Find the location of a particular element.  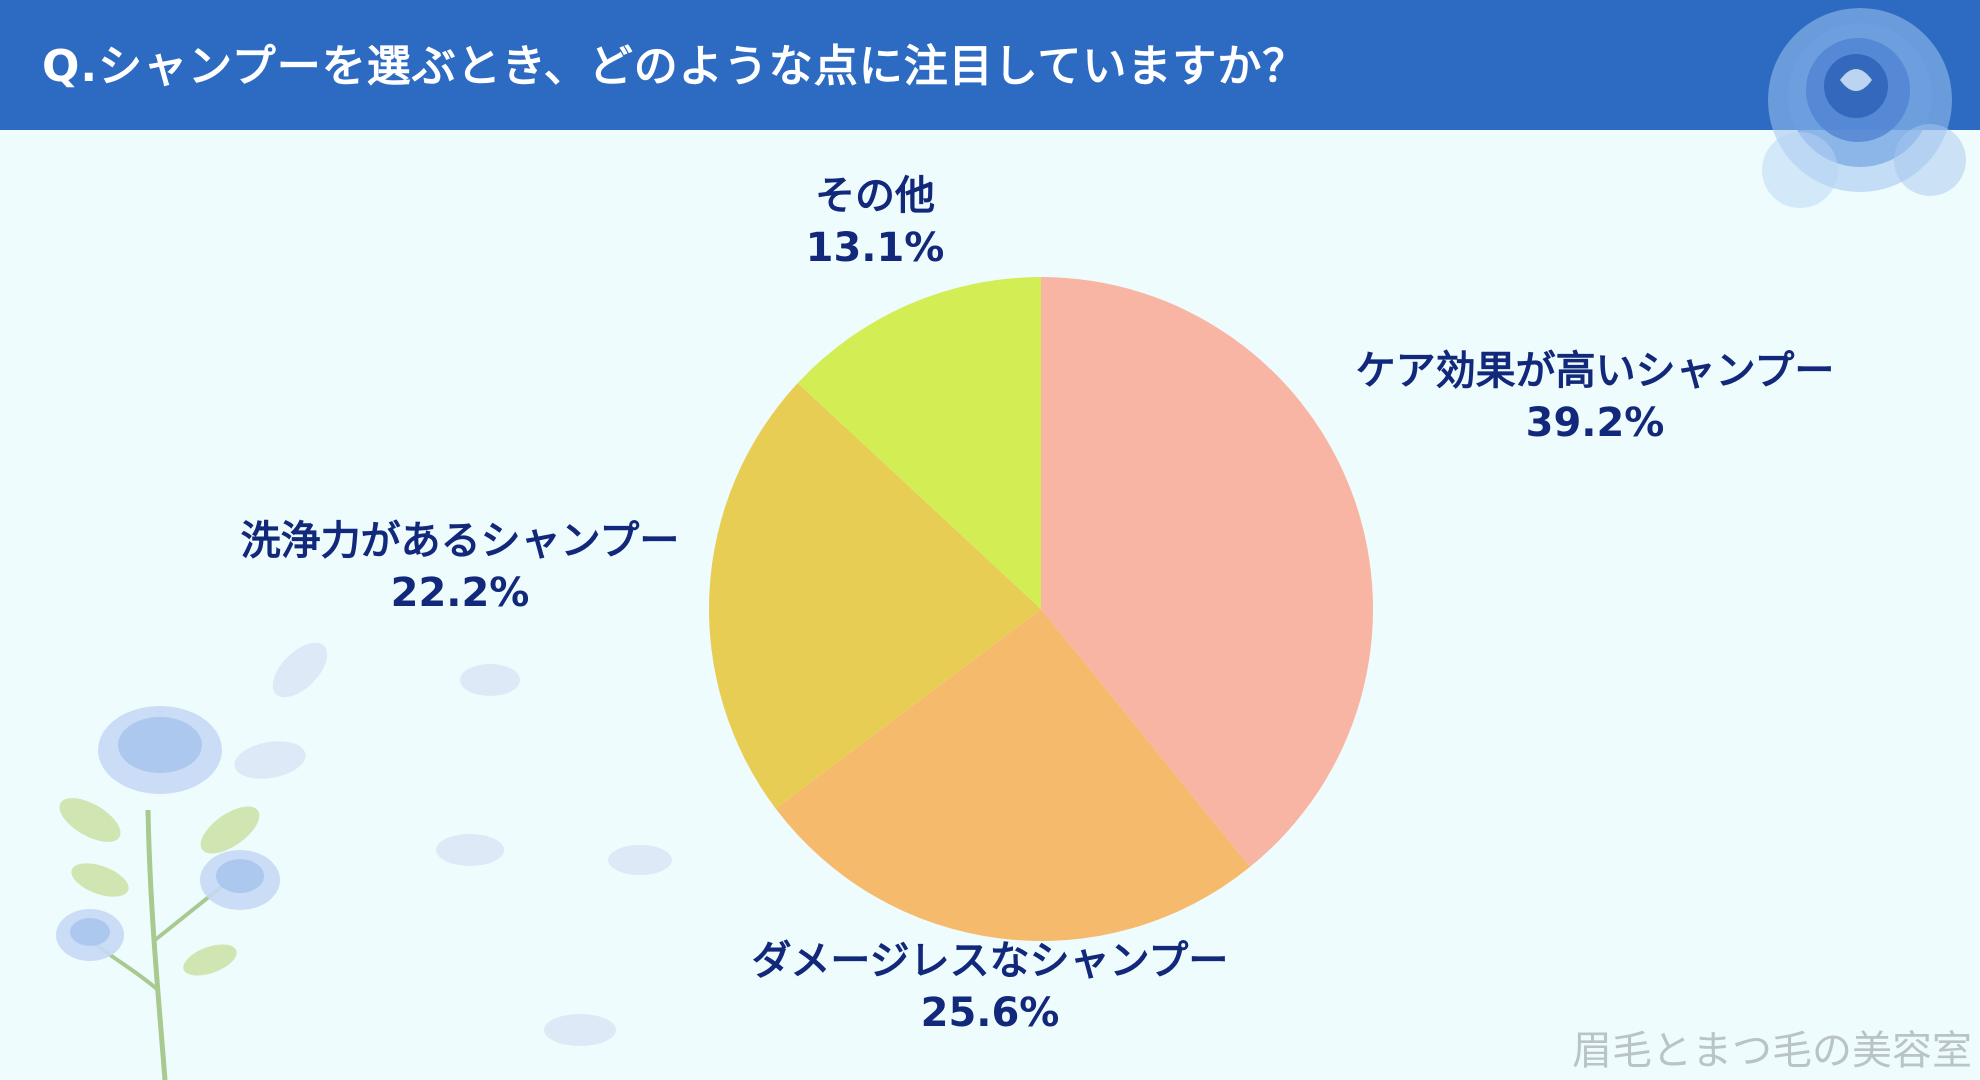

petal-icon is located at coordinates (453, 844).